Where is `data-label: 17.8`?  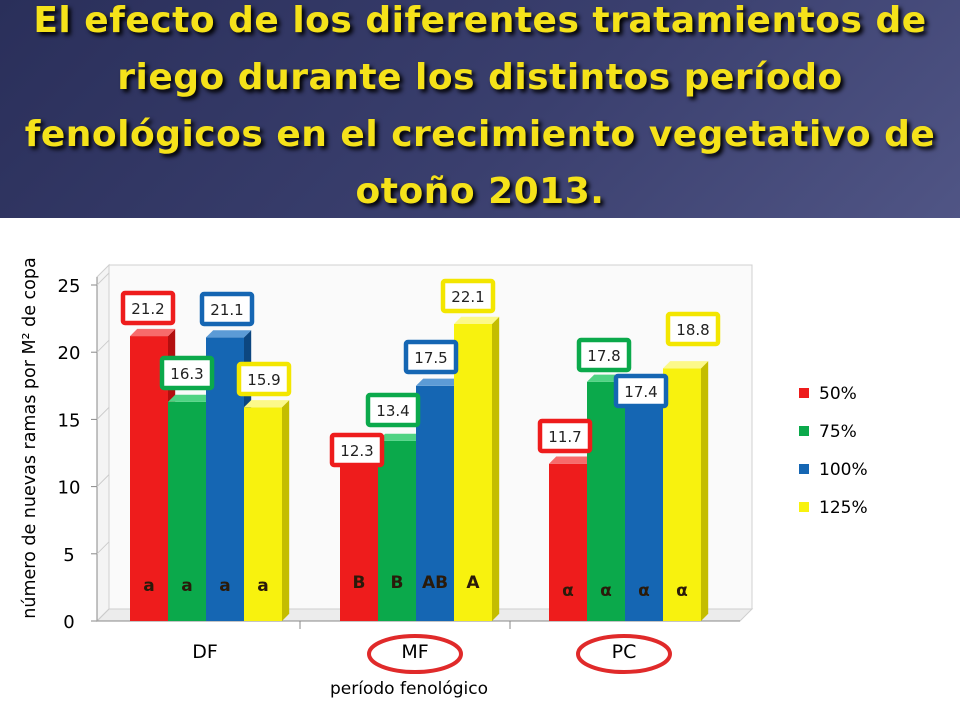 data-label: 17.8 is located at coordinates (603, 356).